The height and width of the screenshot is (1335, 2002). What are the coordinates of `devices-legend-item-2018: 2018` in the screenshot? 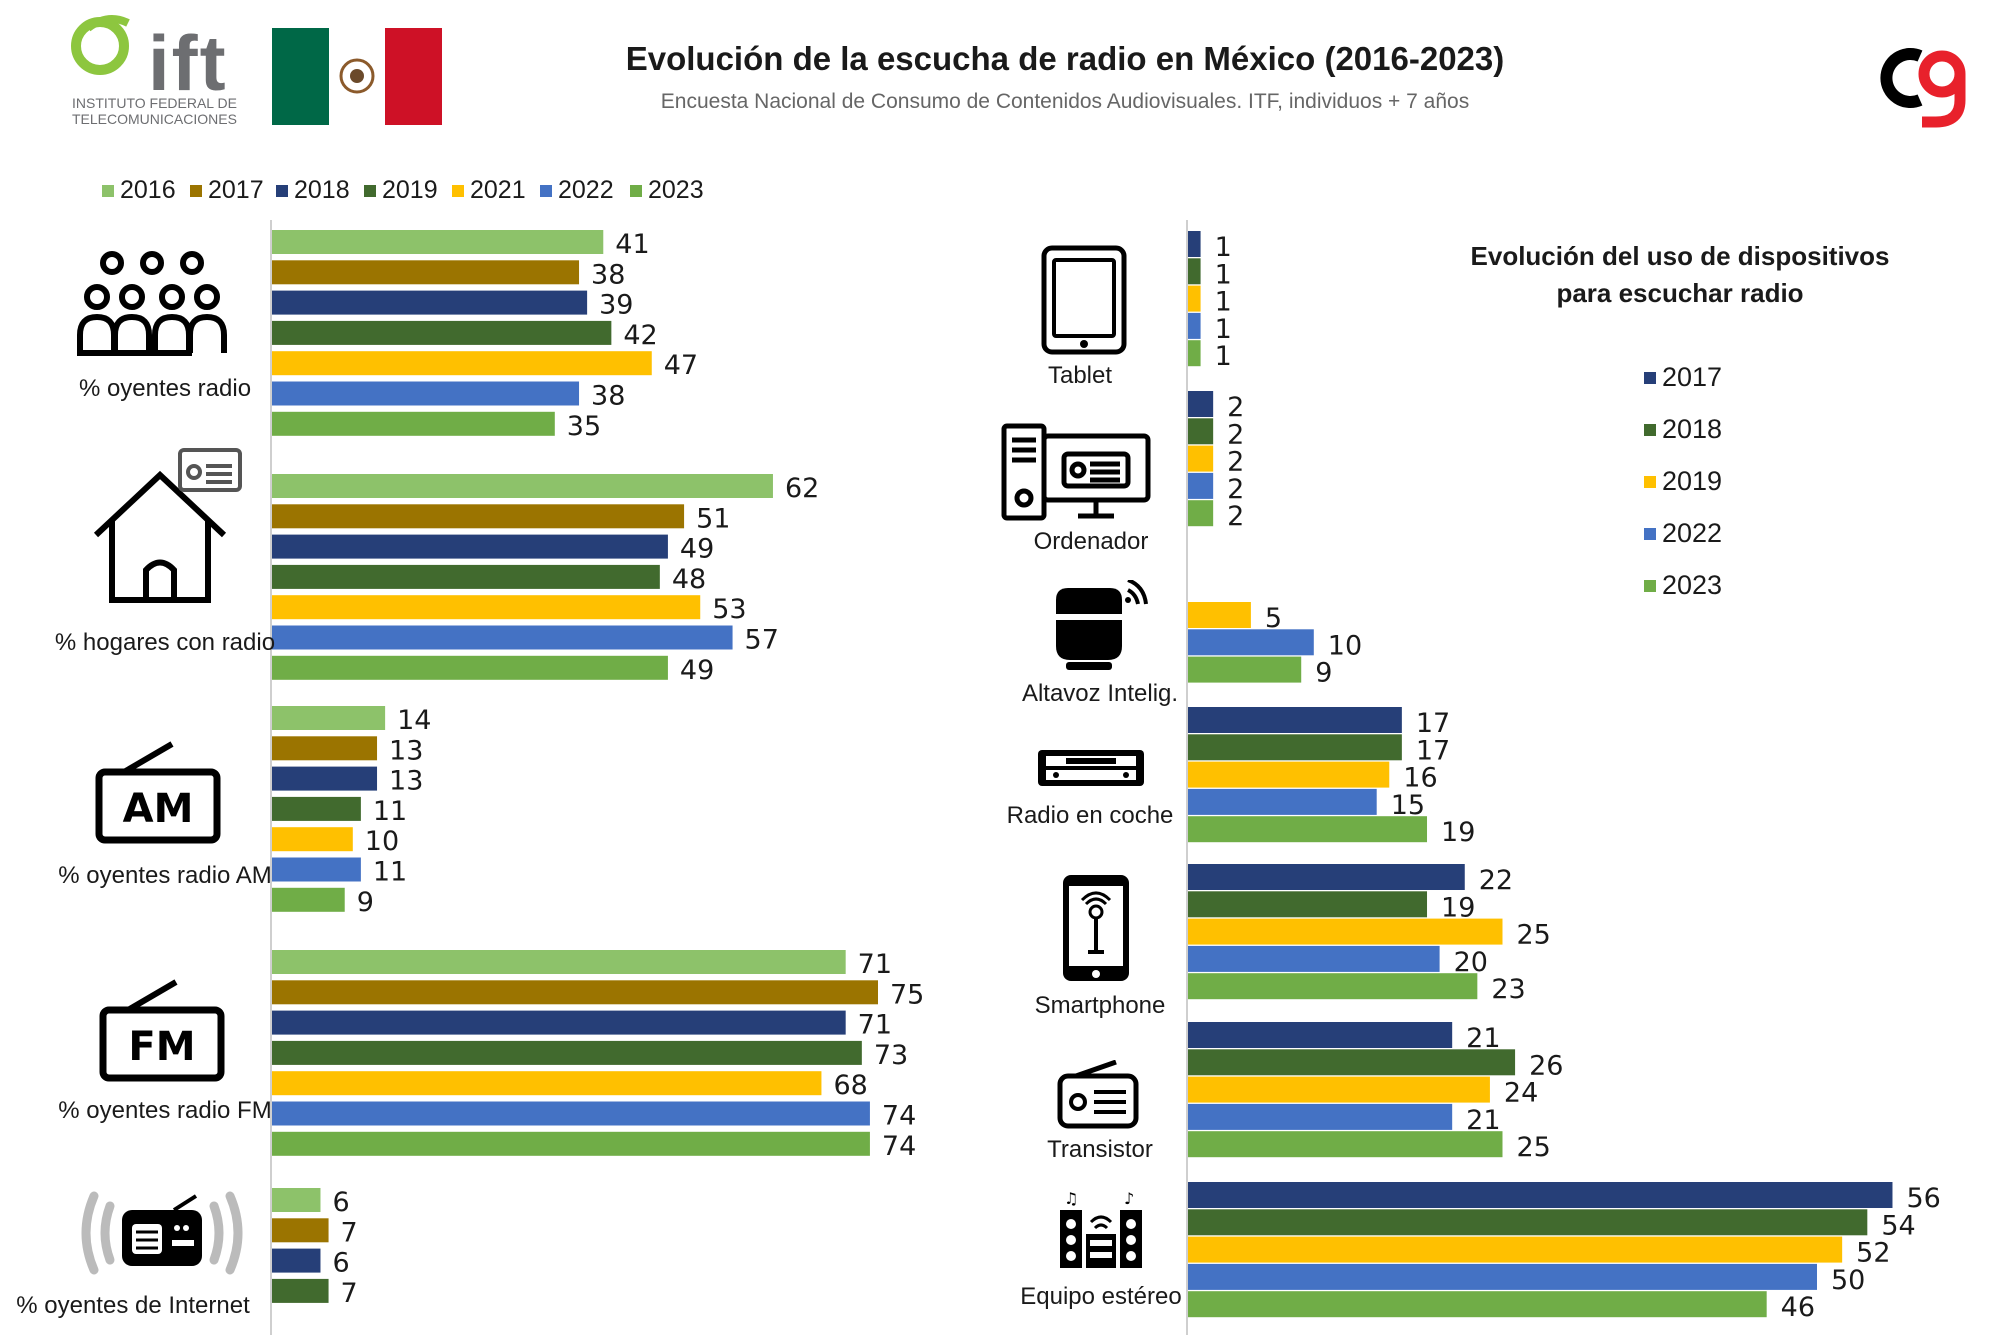 It's located at (1683, 429).